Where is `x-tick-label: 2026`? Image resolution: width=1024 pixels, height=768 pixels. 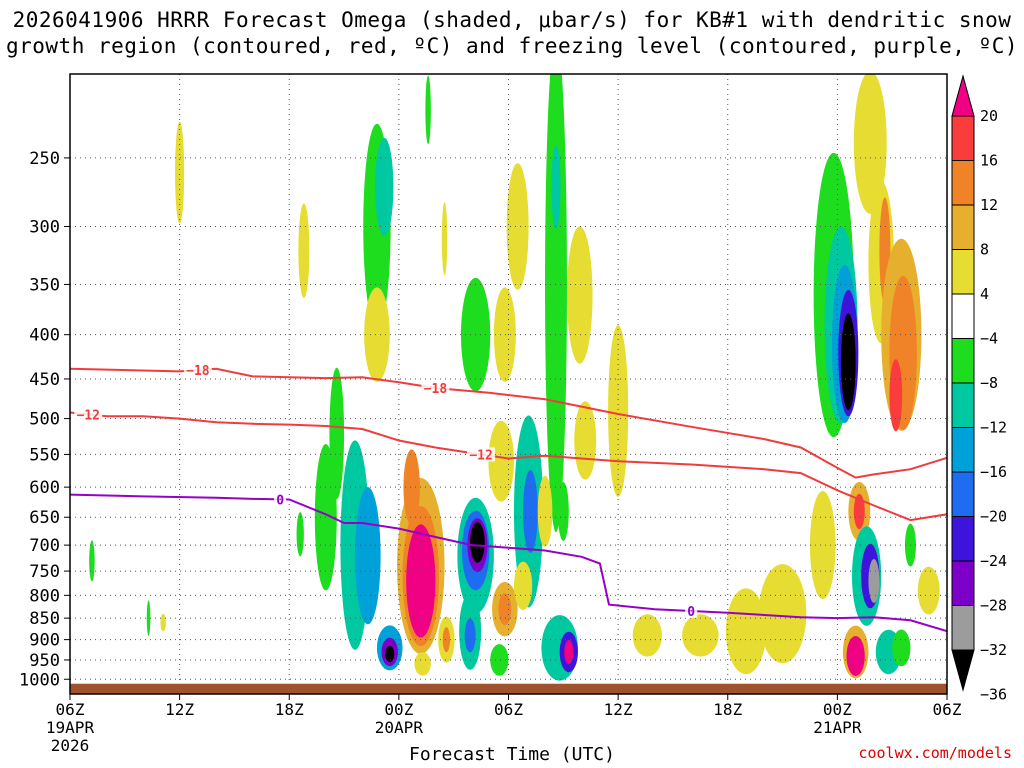
x-tick-label: 2026 is located at coordinates (70, 745).